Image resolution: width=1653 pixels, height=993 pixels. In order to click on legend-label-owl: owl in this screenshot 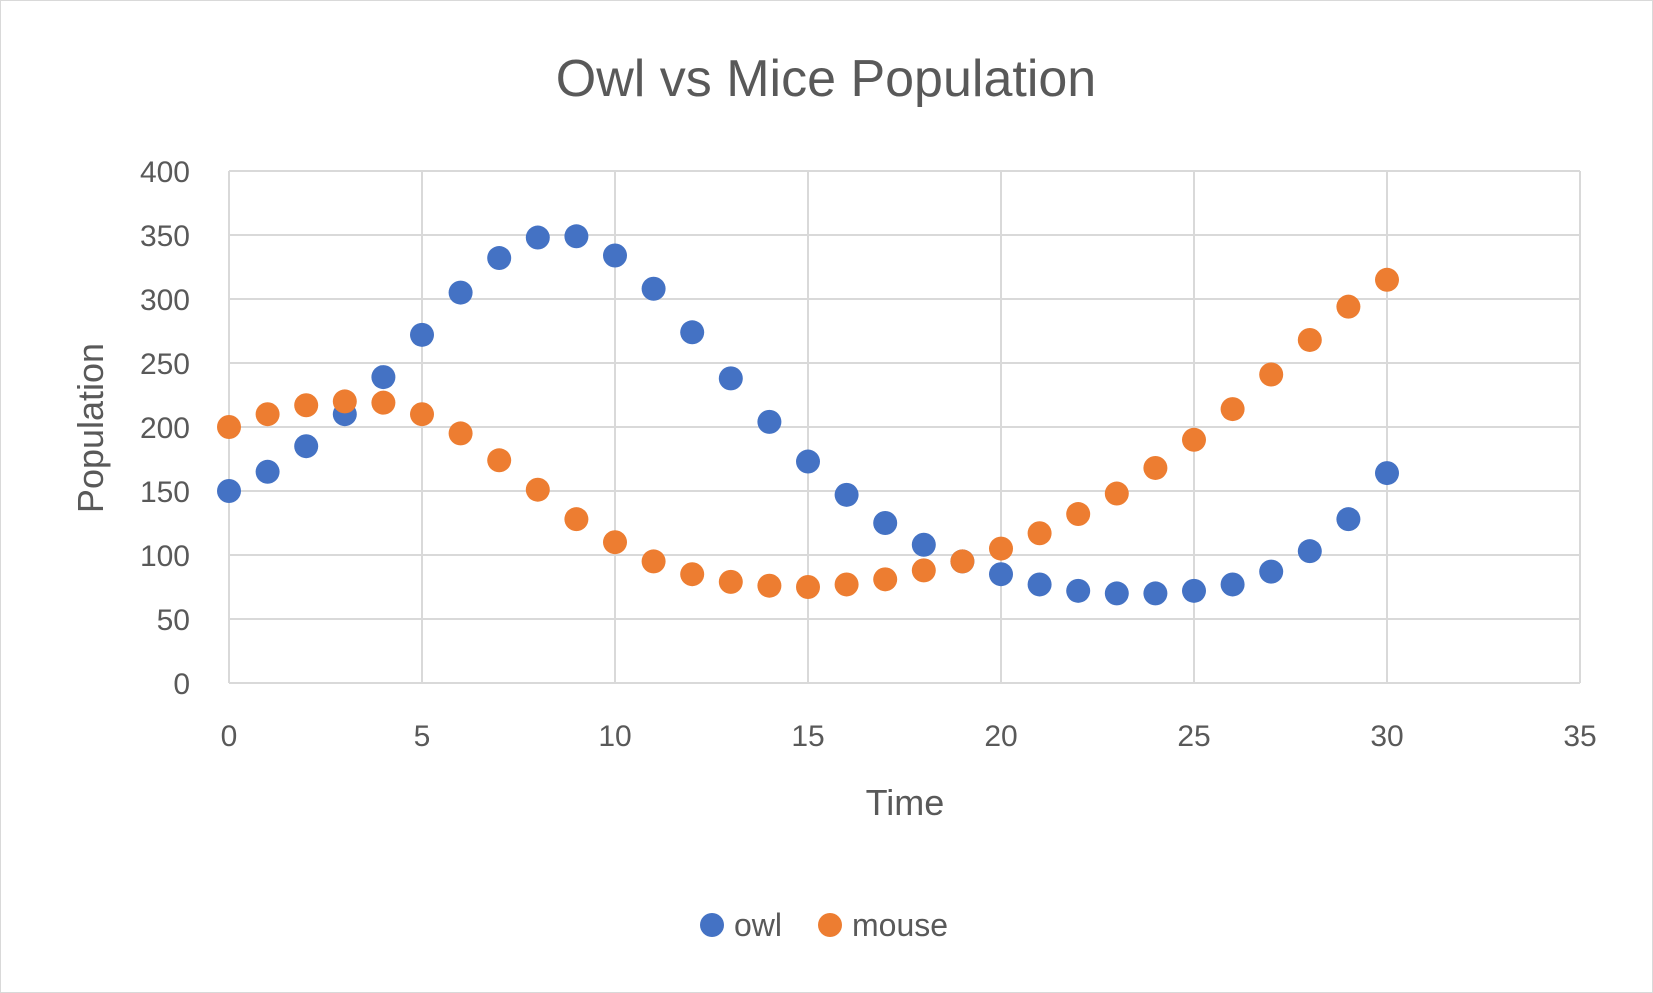, I will do `click(758, 925)`.